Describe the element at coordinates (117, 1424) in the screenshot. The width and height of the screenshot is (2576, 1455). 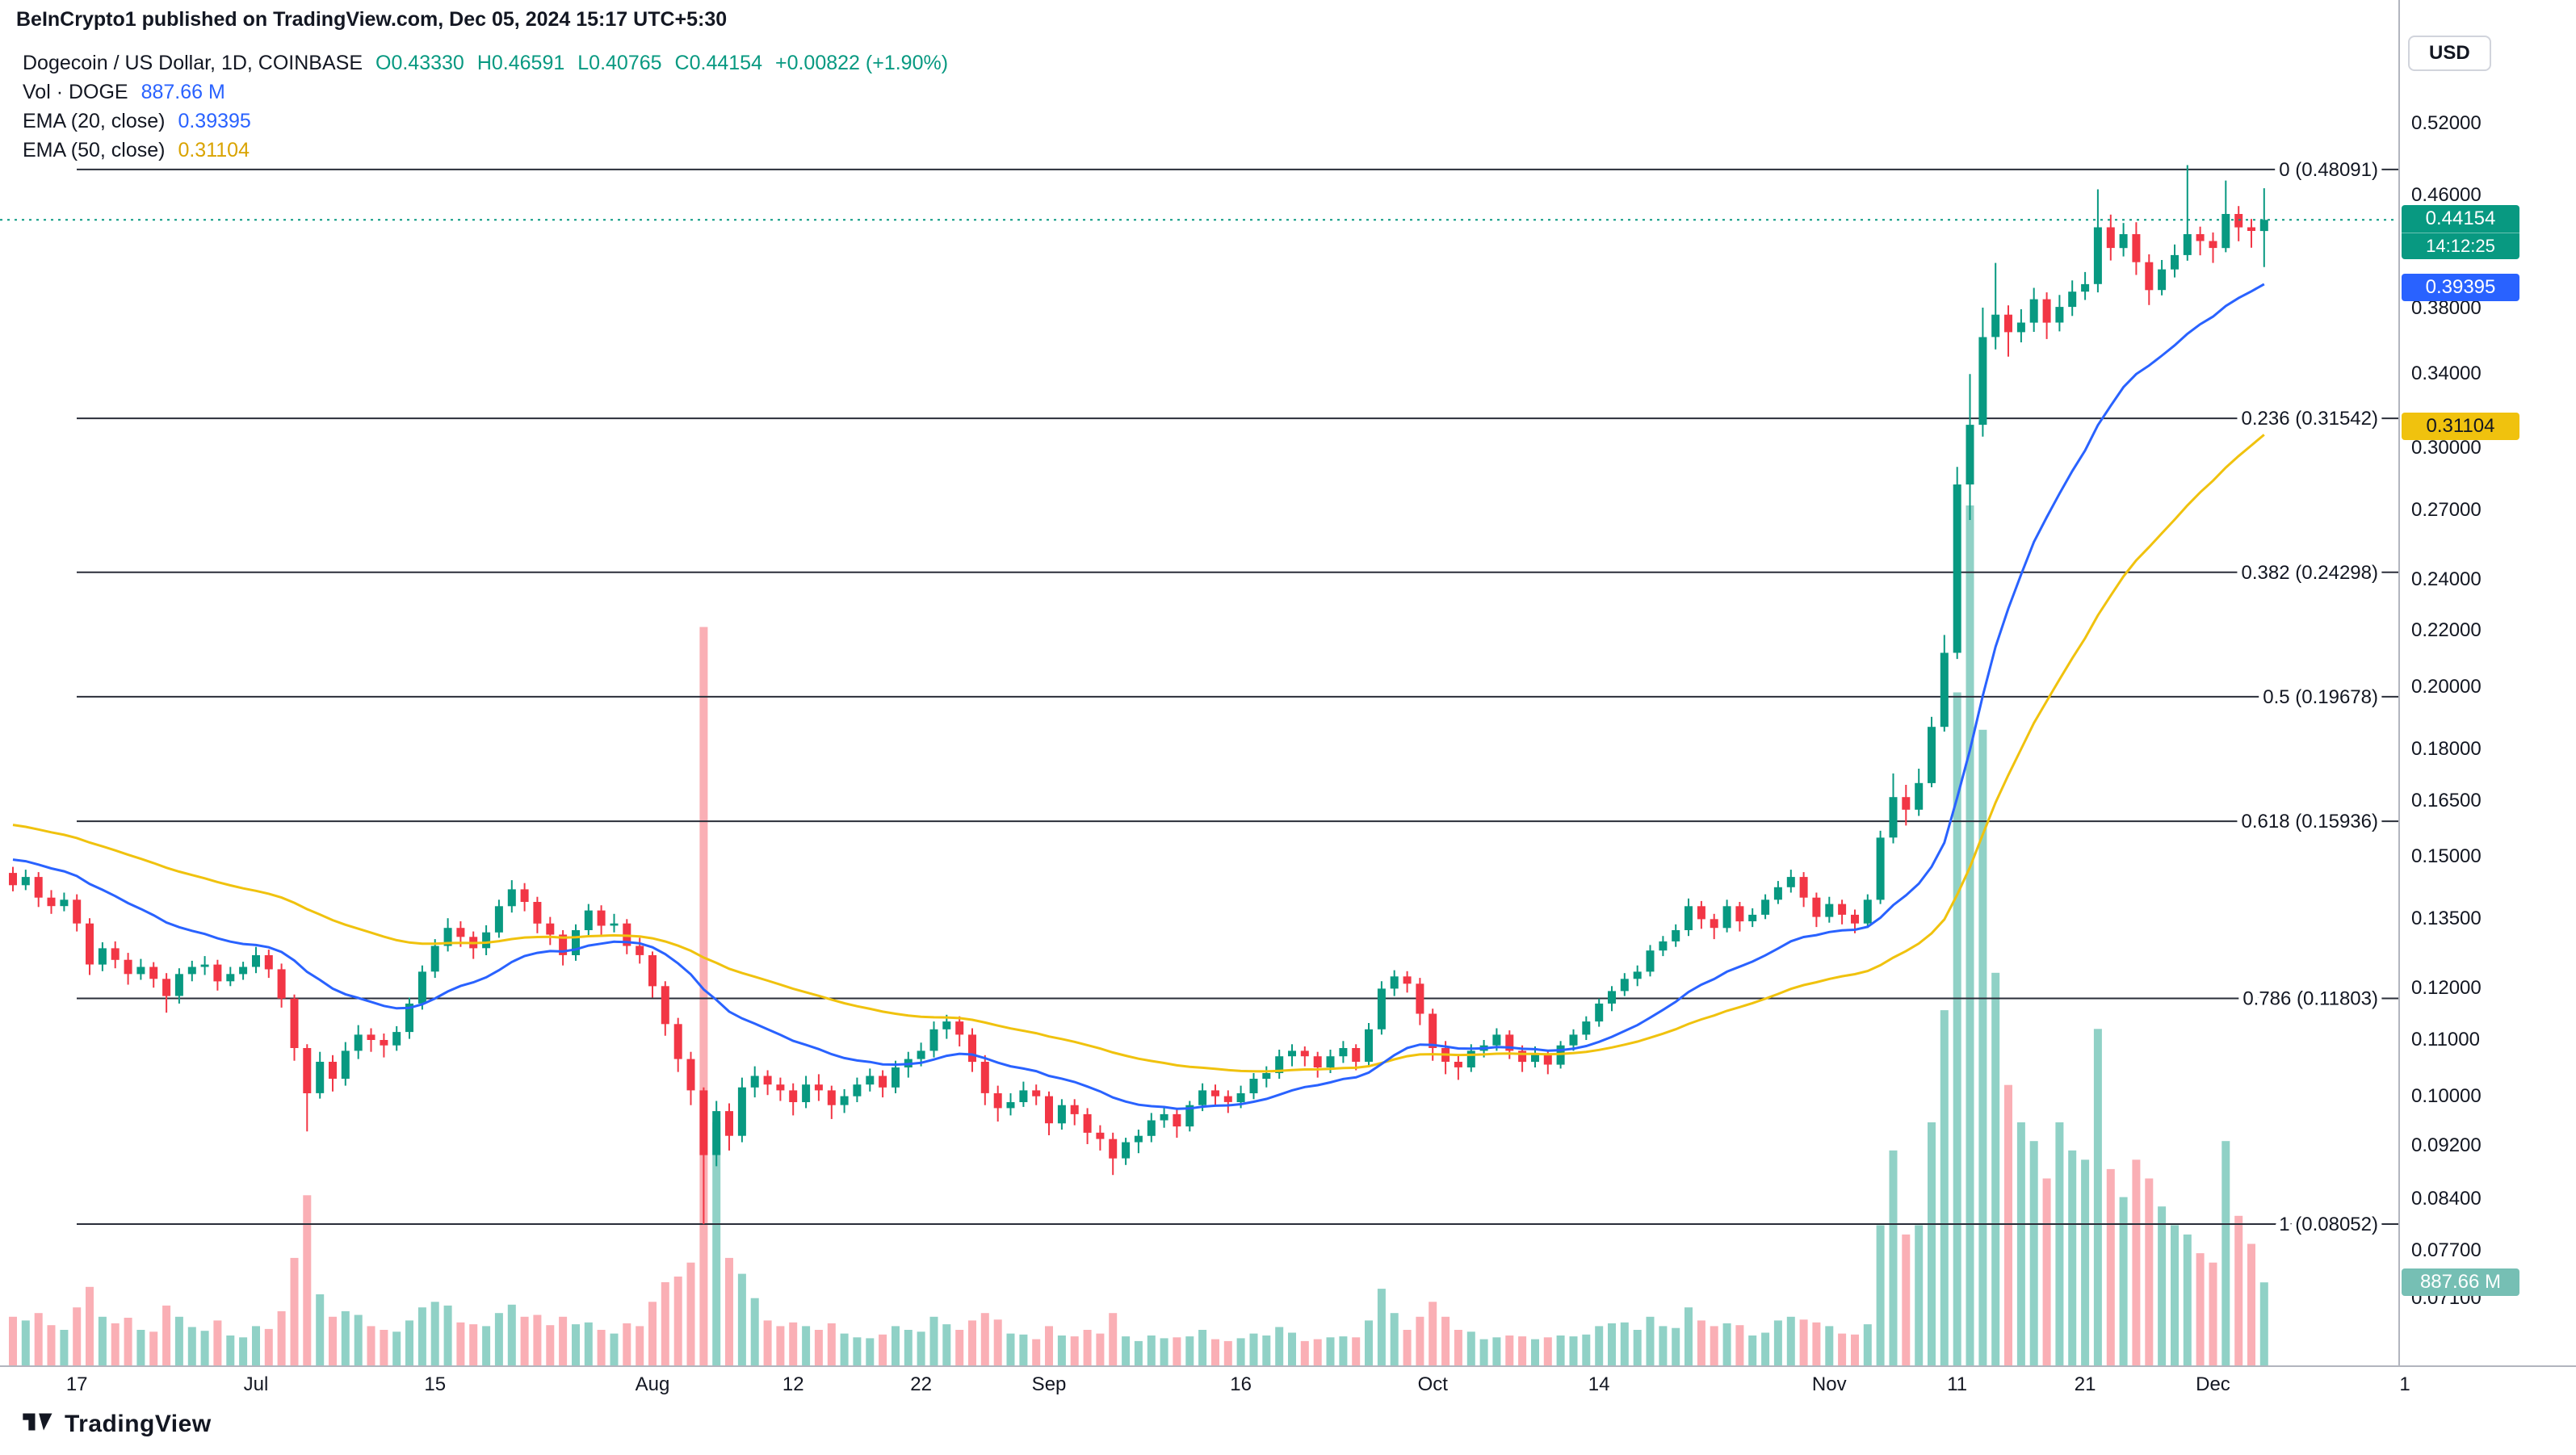
I see `tradingview-attribution: TradingView` at that location.